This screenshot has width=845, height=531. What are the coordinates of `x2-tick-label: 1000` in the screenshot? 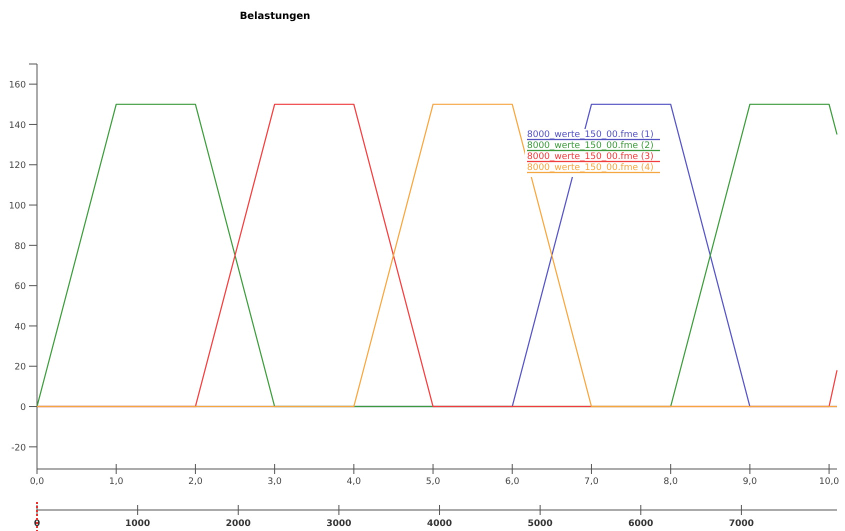 It's located at (137, 524).